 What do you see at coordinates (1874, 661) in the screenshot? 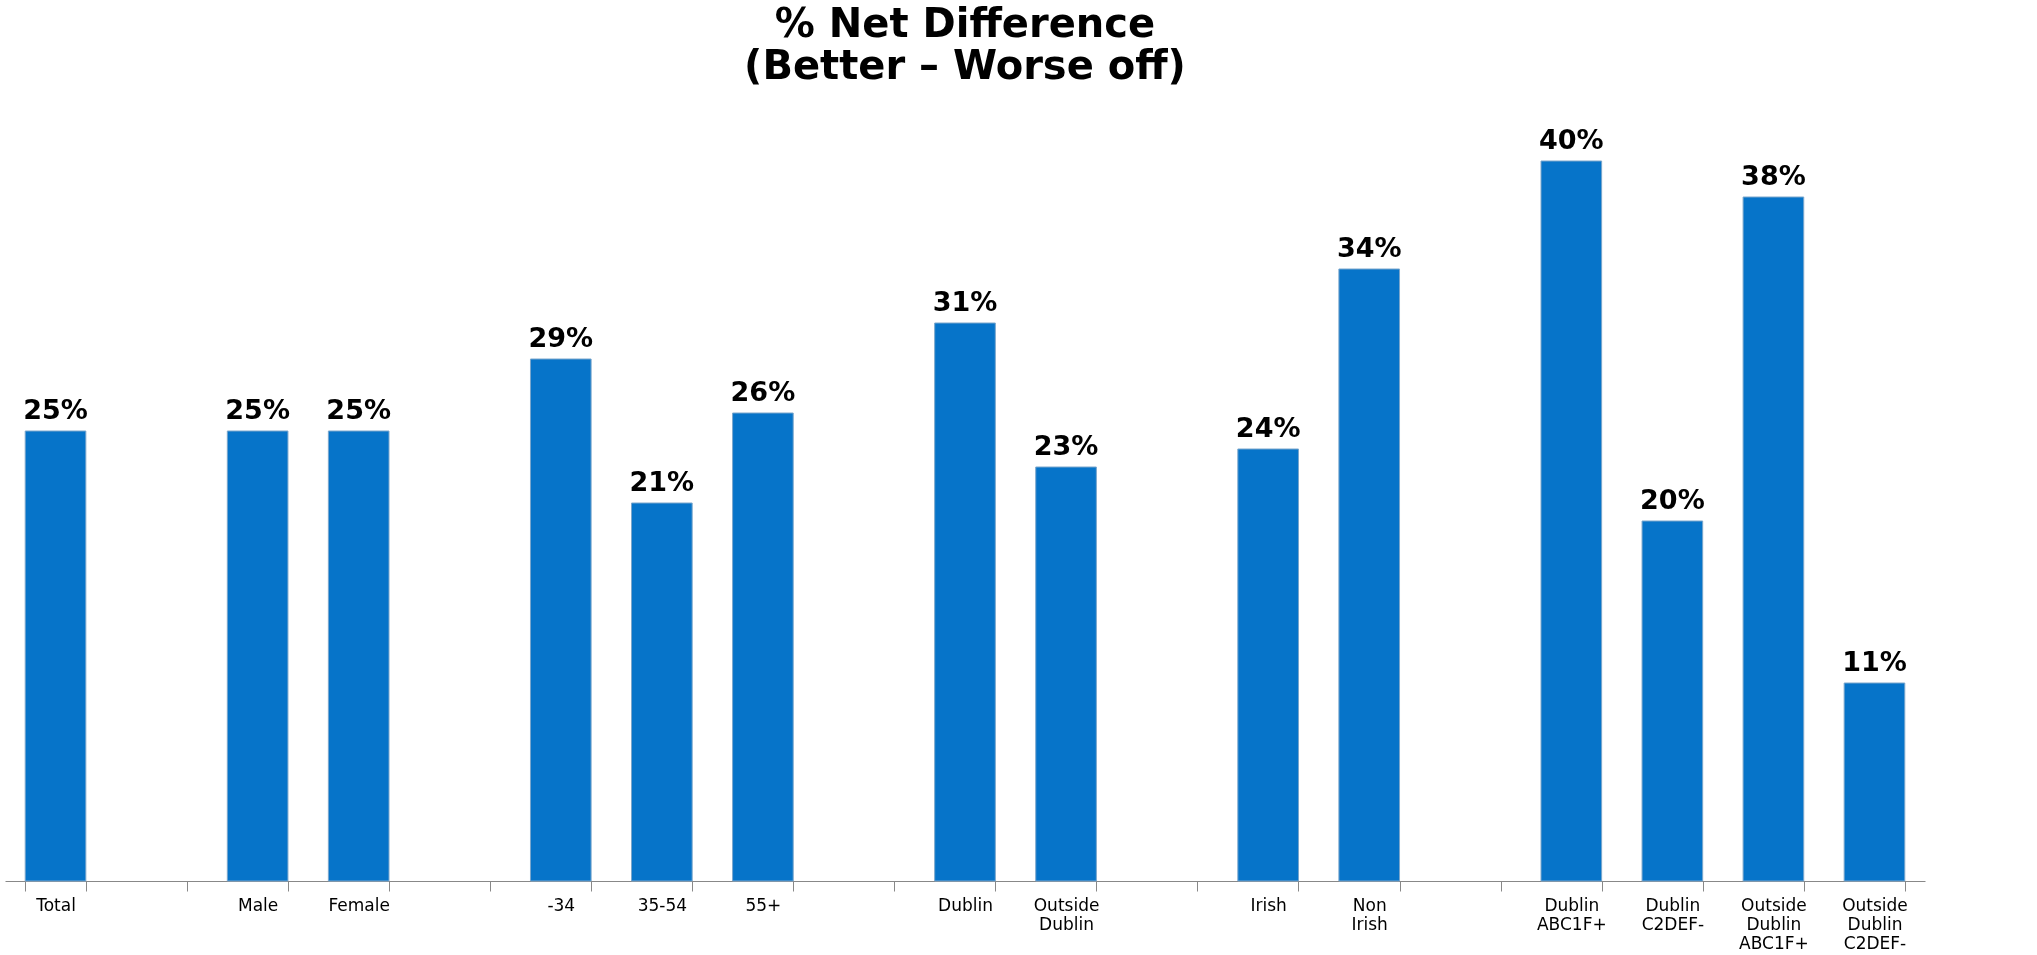
I see `data-label: 11%` at bounding box center [1874, 661].